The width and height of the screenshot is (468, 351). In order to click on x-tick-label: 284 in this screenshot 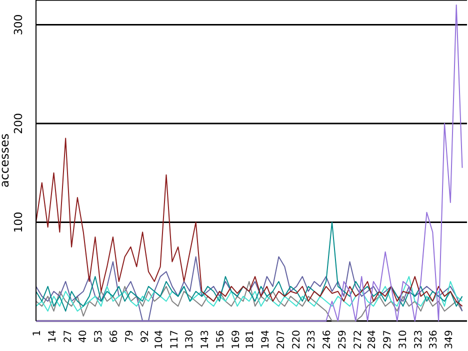, I will do `click(372, 340)`.